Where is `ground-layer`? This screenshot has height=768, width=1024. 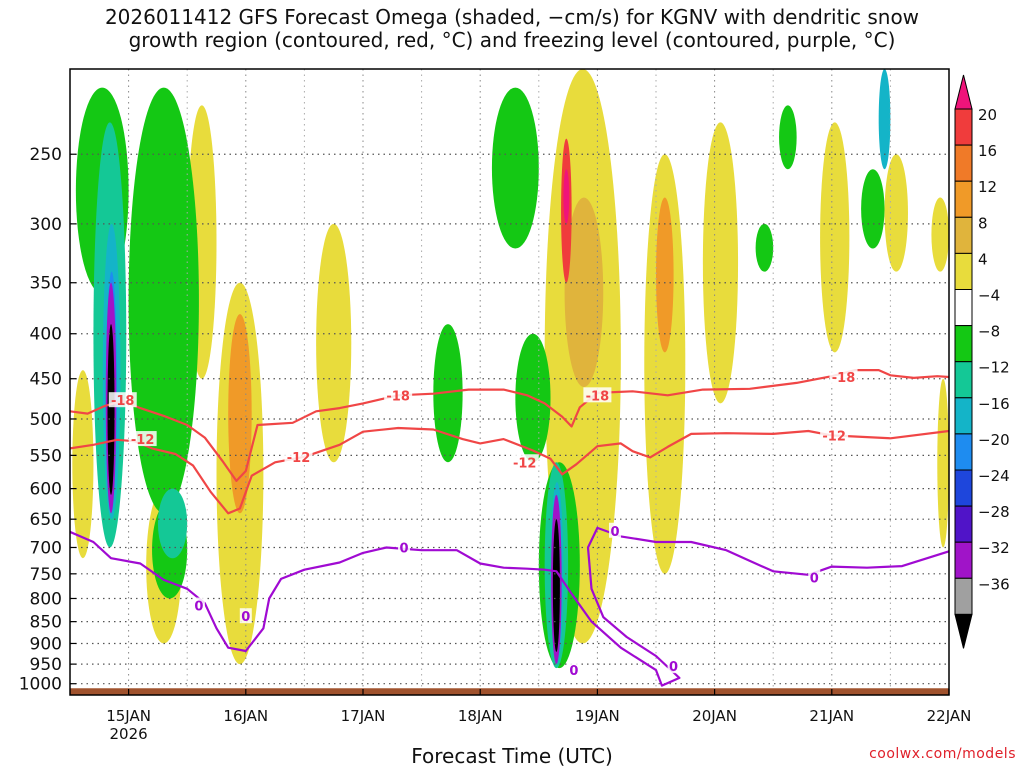 ground-layer is located at coordinates (509, 691).